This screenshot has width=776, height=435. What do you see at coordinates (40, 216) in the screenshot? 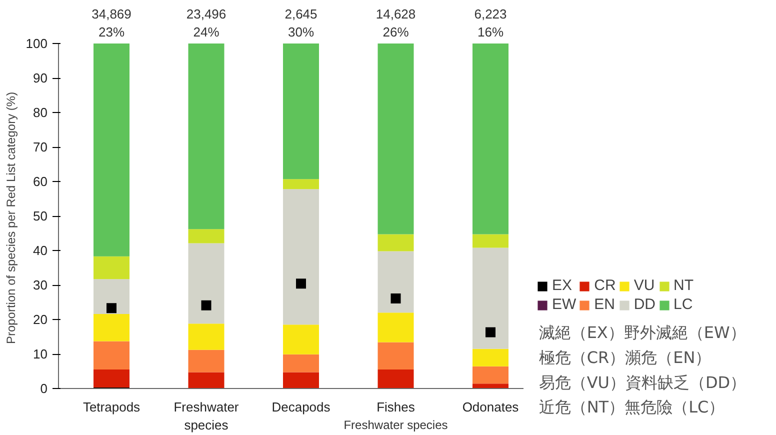
I see `y-tick-label: 50` at bounding box center [40, 216].